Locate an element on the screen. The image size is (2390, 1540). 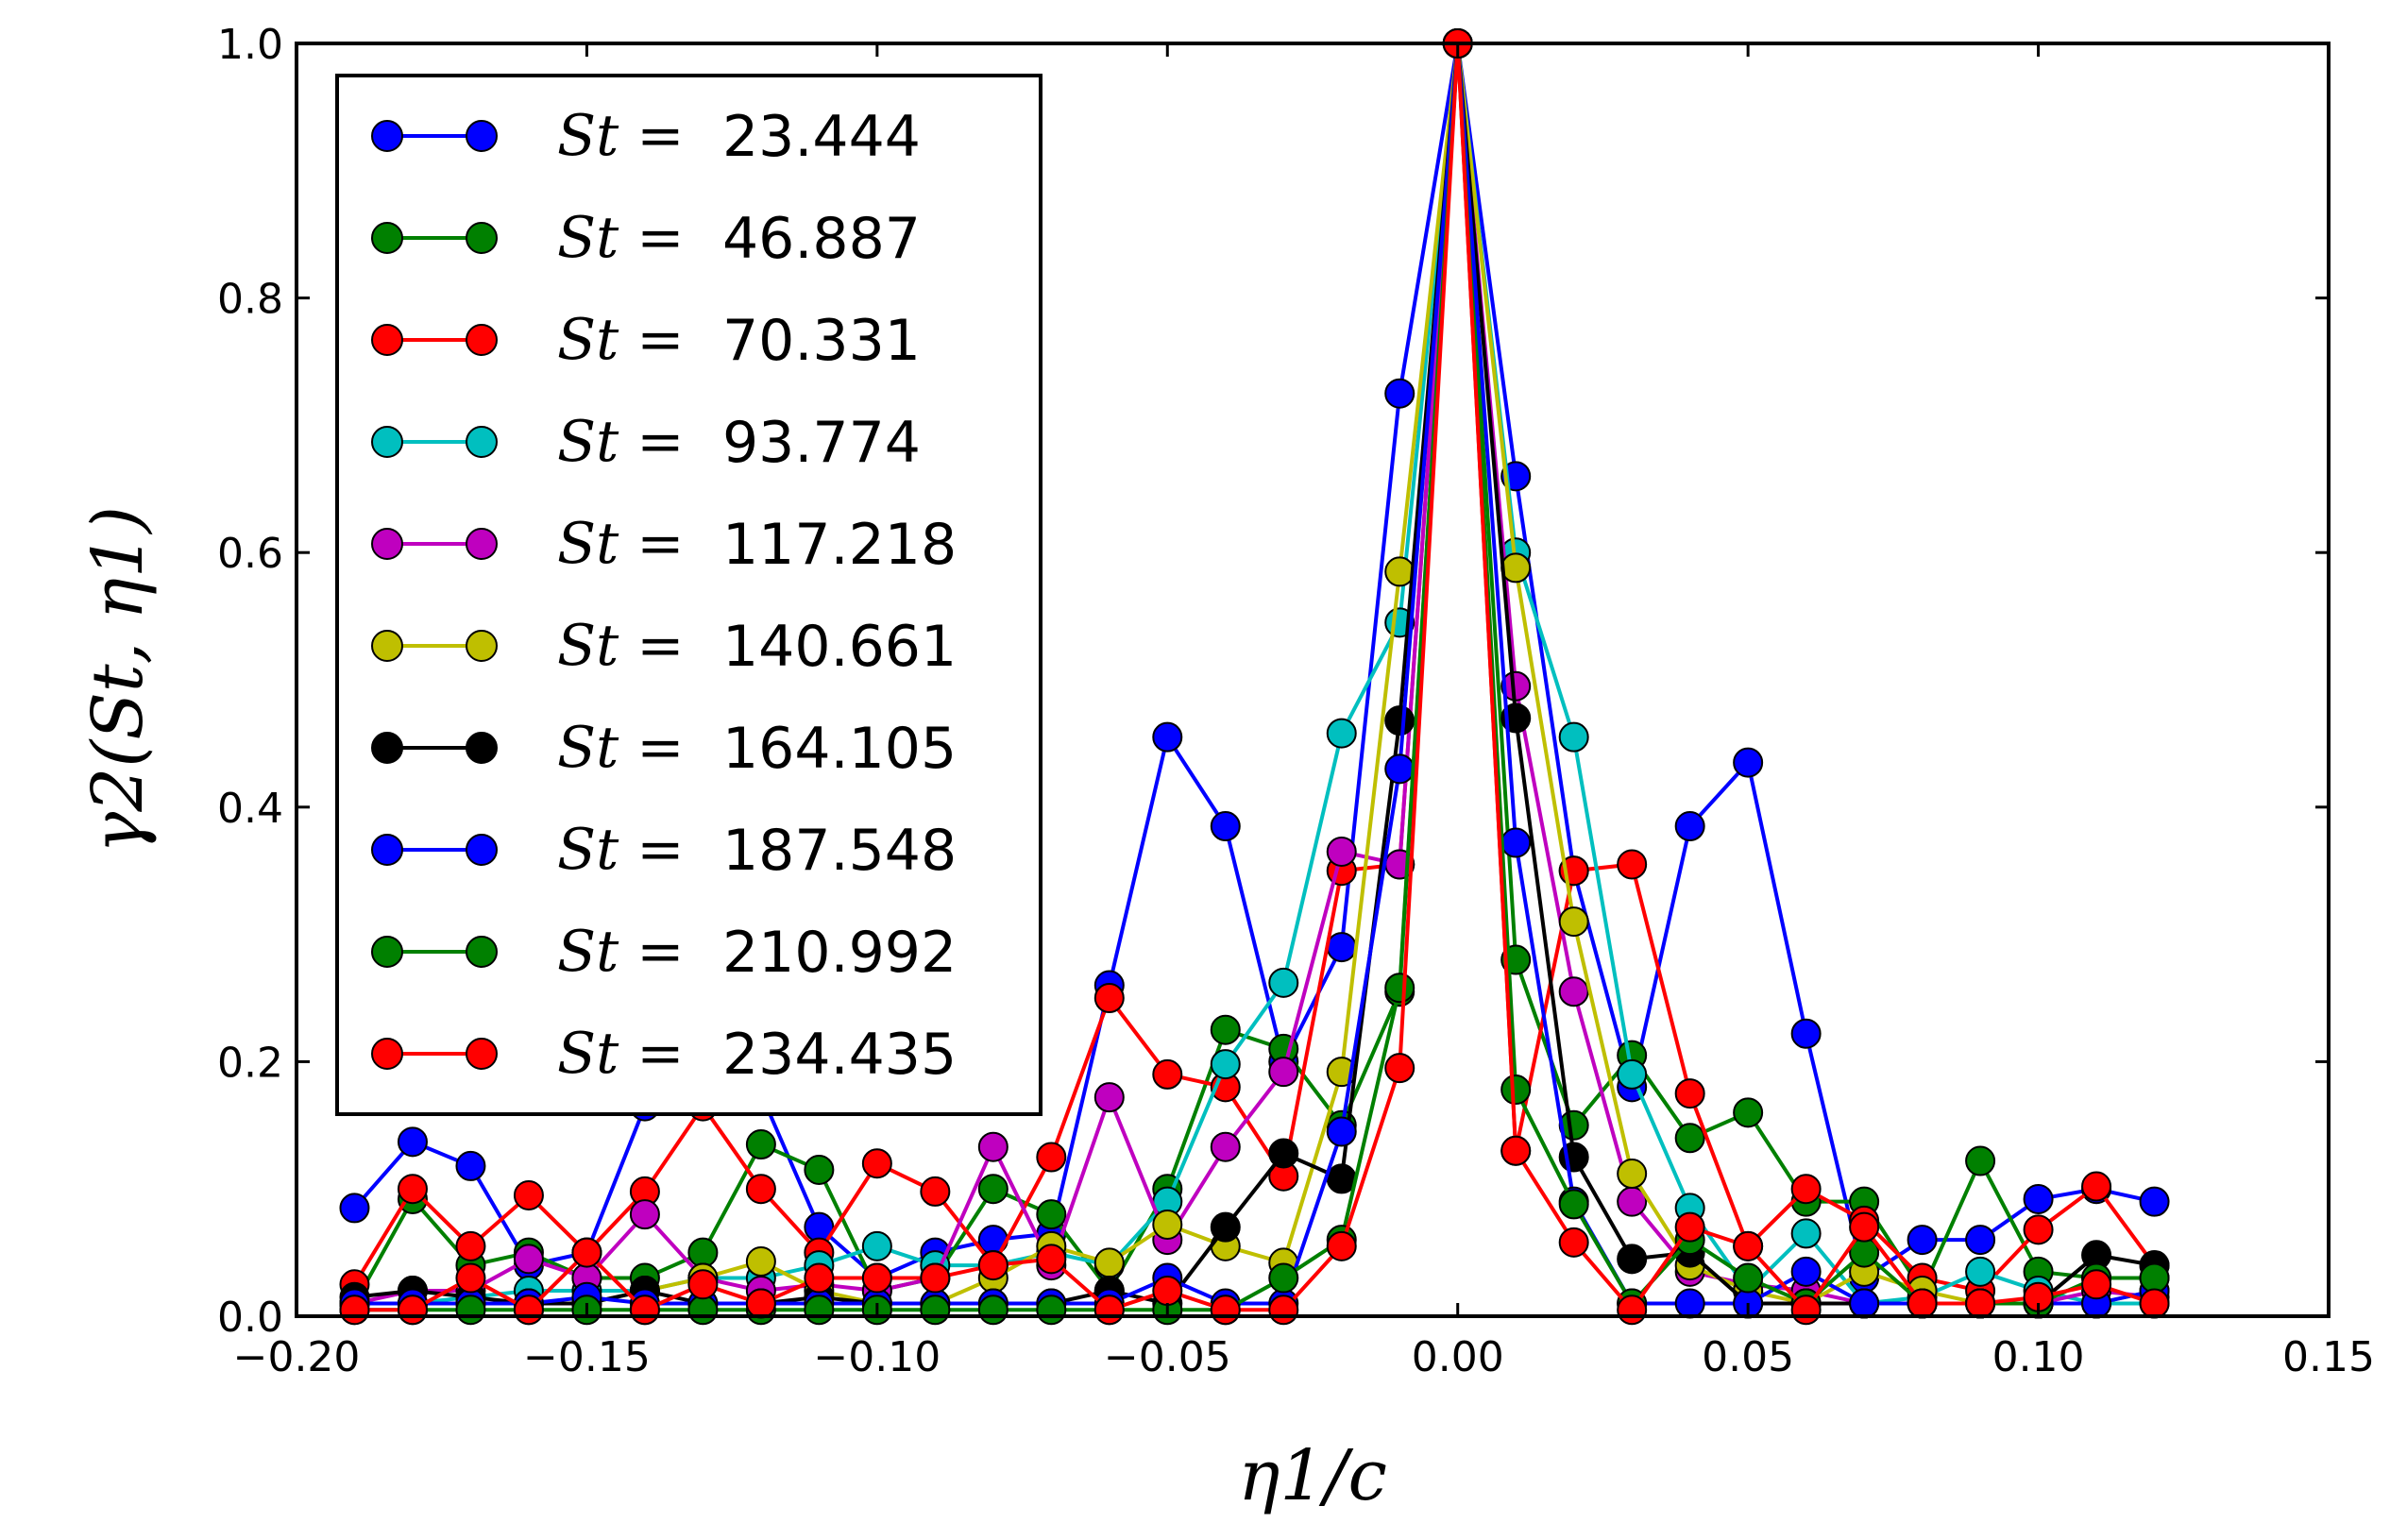
legend-entry: St = 164.105 is located at coordinates (664, 748).